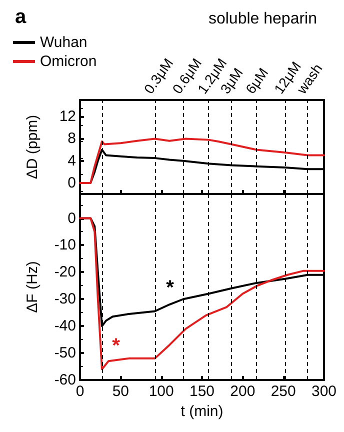  I want to click on line-series, so click(202, 161).